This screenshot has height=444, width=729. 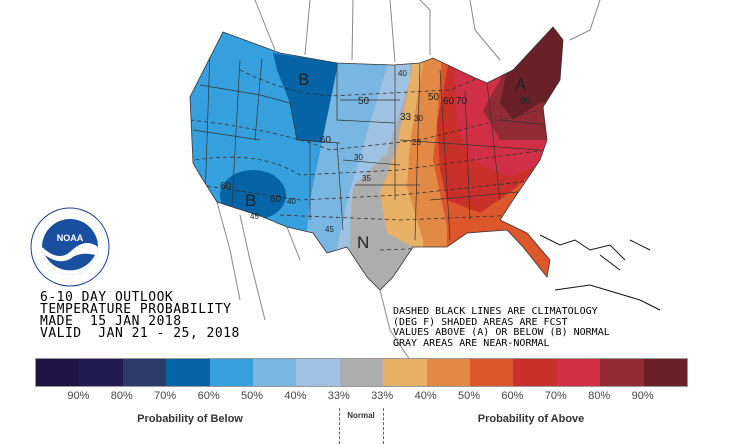 What do you see at coordinates (480, 322) in the screenshot?
I see `note-line: (DEG F) SHADED AREAS ARE FCST` at bounding box center [480, 322].